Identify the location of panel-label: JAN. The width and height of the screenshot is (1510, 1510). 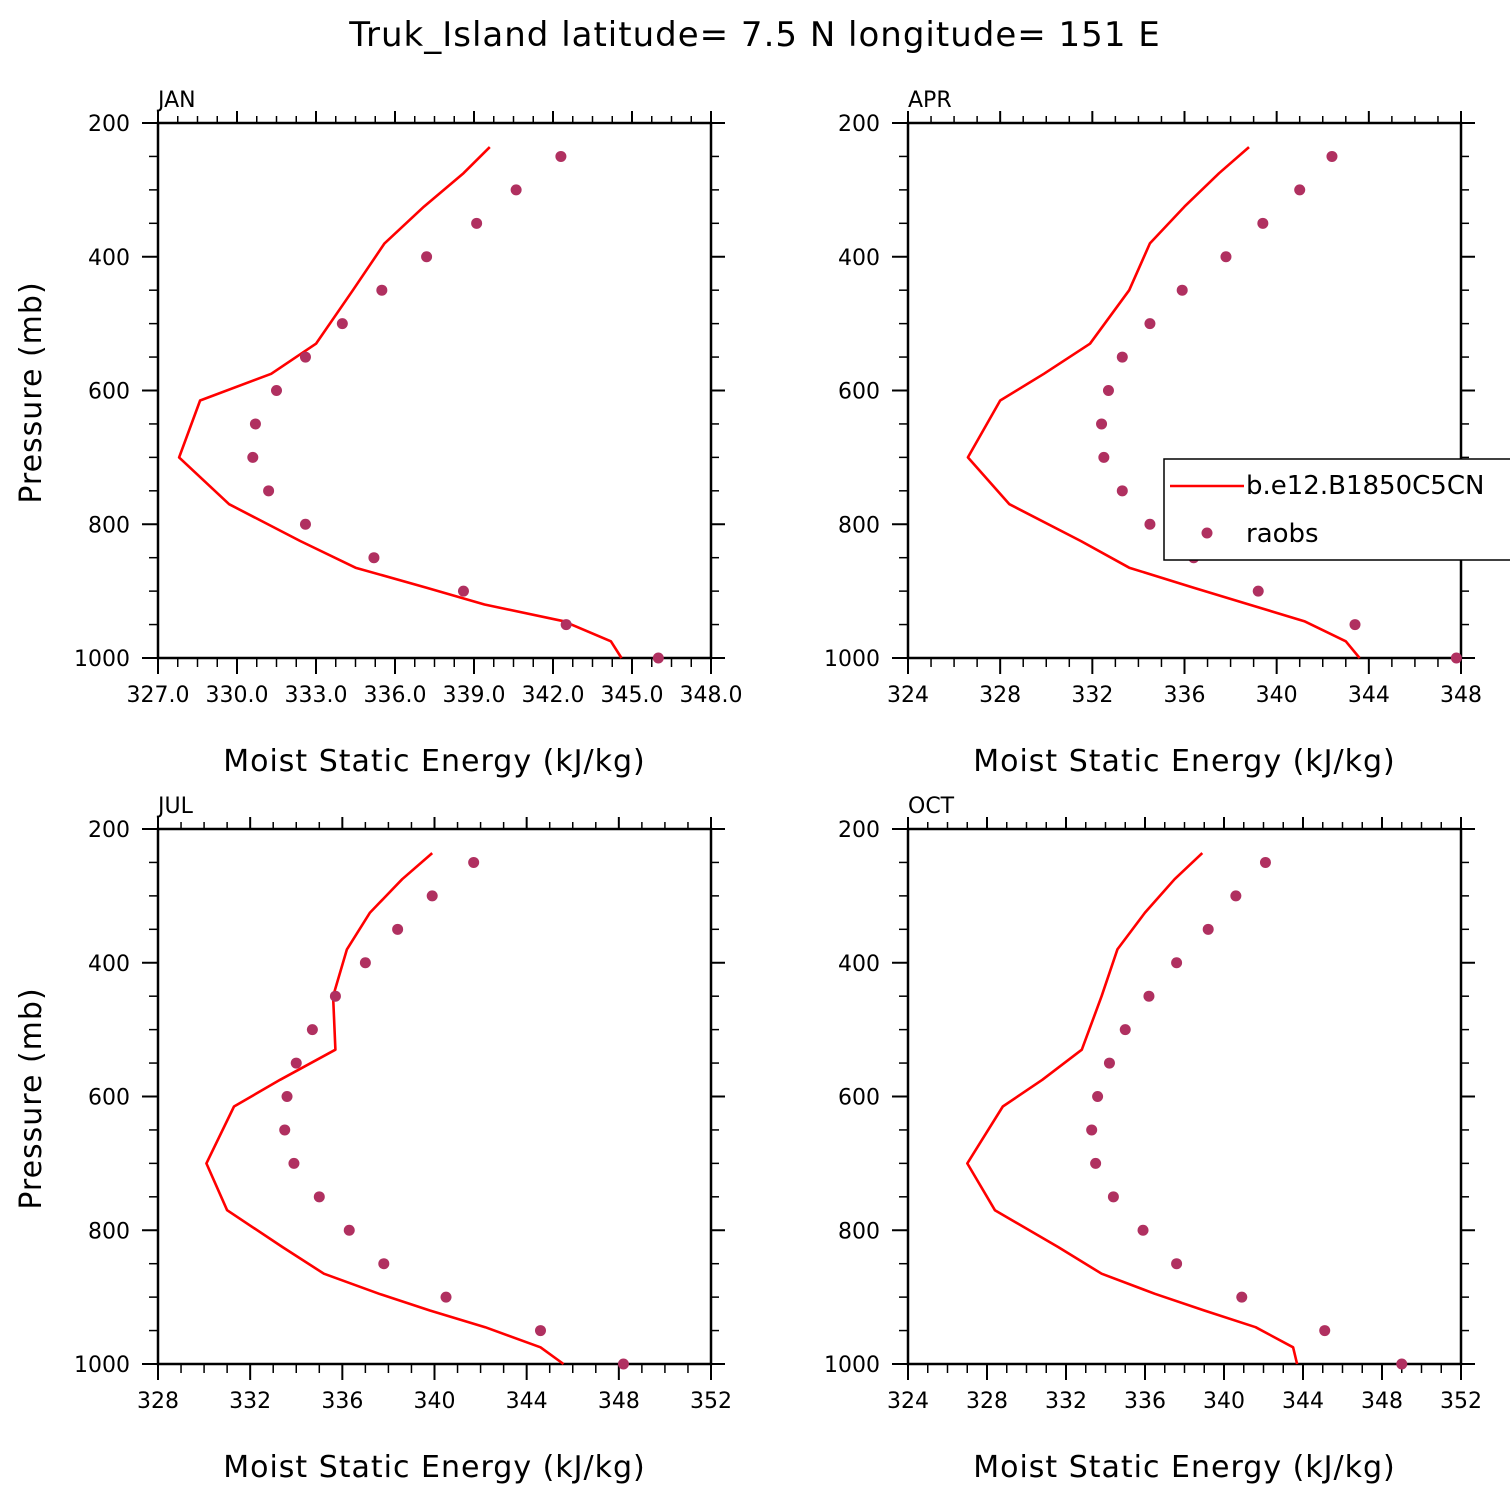
(176, 100).